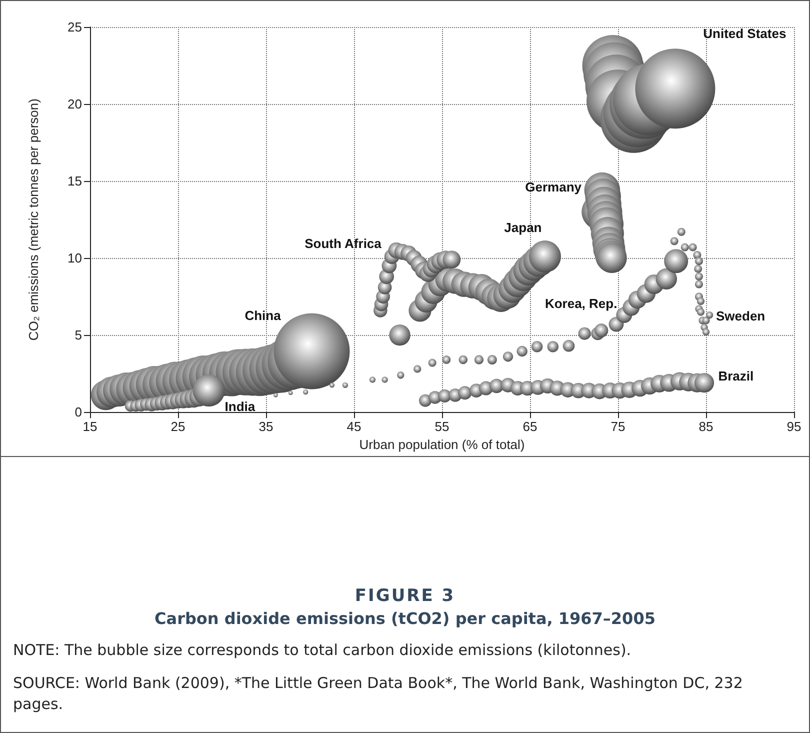  I want to click on series-label: Korea, Rep., so click(581, 303).